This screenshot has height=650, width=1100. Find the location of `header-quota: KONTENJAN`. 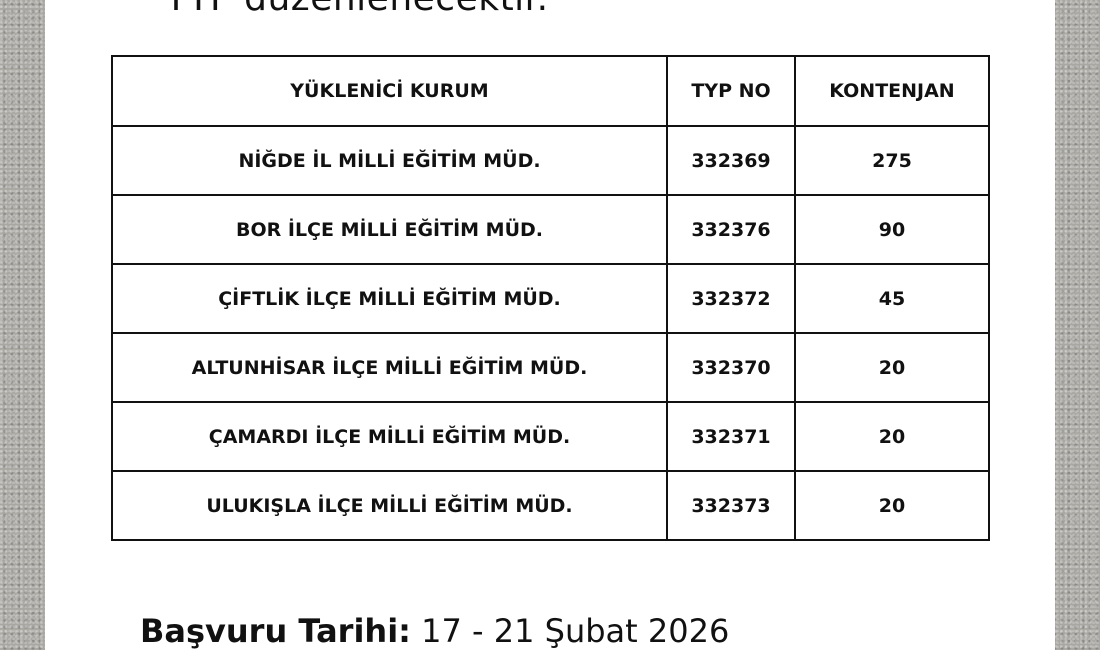

header-quota: KONTENJAN is located at coordinates (892, 91).